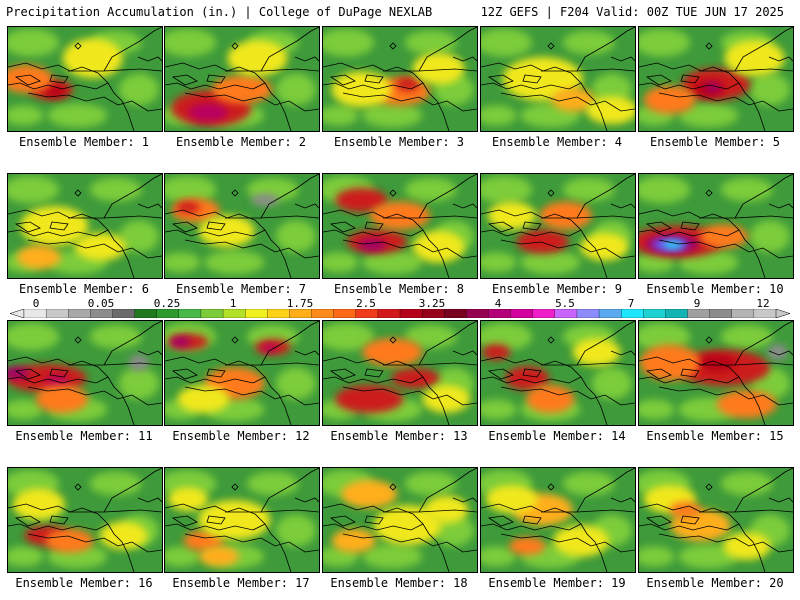  What do you see at coordinates (631, 303) in the screenshot?
I see `colorbar-tick-label: 7` at bounding box center [631, 303].